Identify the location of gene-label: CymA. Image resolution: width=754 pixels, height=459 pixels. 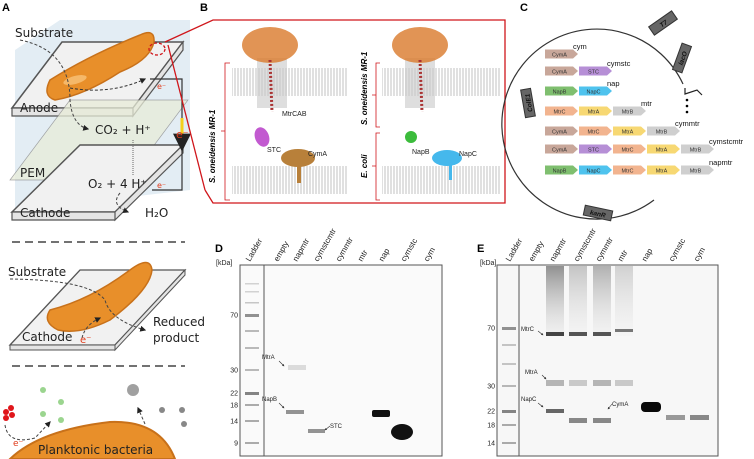
(559, 56).